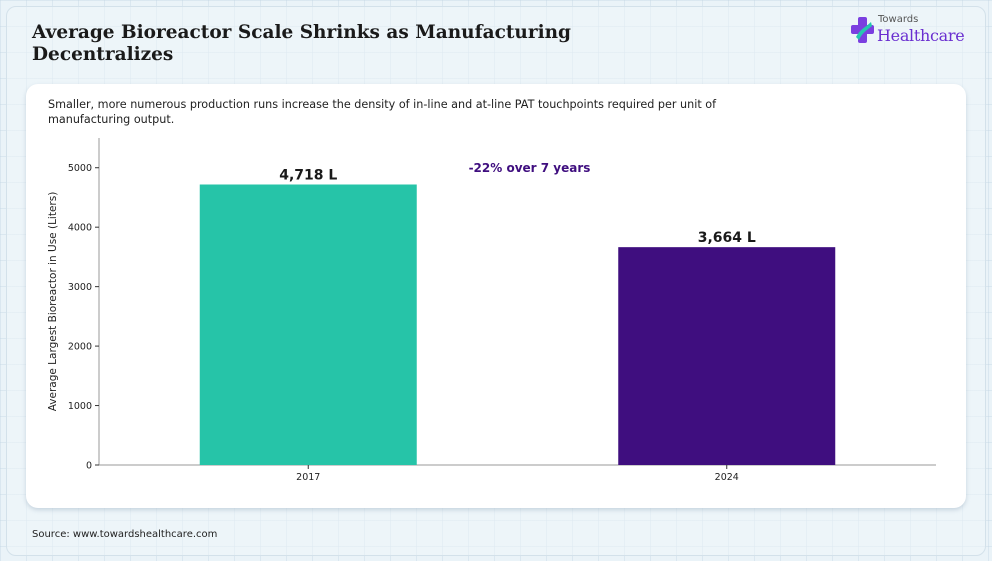 This screenshot has width=992, height=561. What do you see at coordinates (530, 168) in the screenshot?
I see `change-annotation: -22% over 7 years` at bounding box center [530, 168].